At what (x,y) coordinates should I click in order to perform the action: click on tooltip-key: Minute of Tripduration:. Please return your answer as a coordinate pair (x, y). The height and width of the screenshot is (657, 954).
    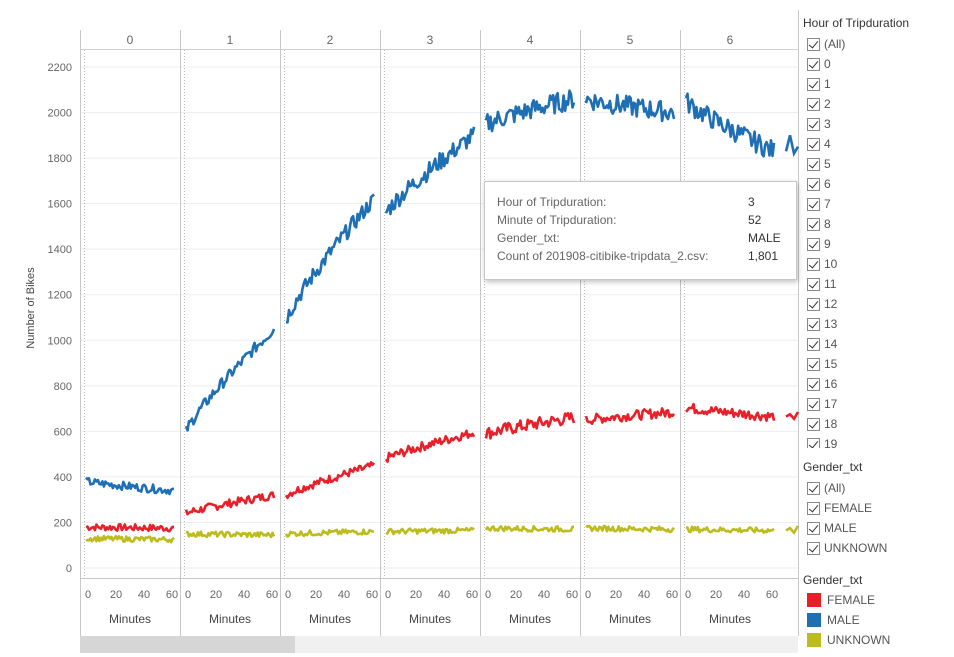
    Looking at the image, I should click on (557, 220).